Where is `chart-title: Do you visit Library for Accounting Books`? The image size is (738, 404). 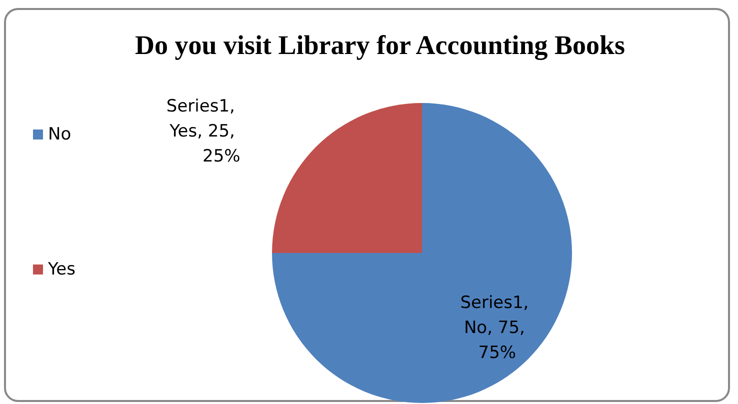 chart-title: Do you visit Library for Accounting Books is located at coordinates (380, 45).